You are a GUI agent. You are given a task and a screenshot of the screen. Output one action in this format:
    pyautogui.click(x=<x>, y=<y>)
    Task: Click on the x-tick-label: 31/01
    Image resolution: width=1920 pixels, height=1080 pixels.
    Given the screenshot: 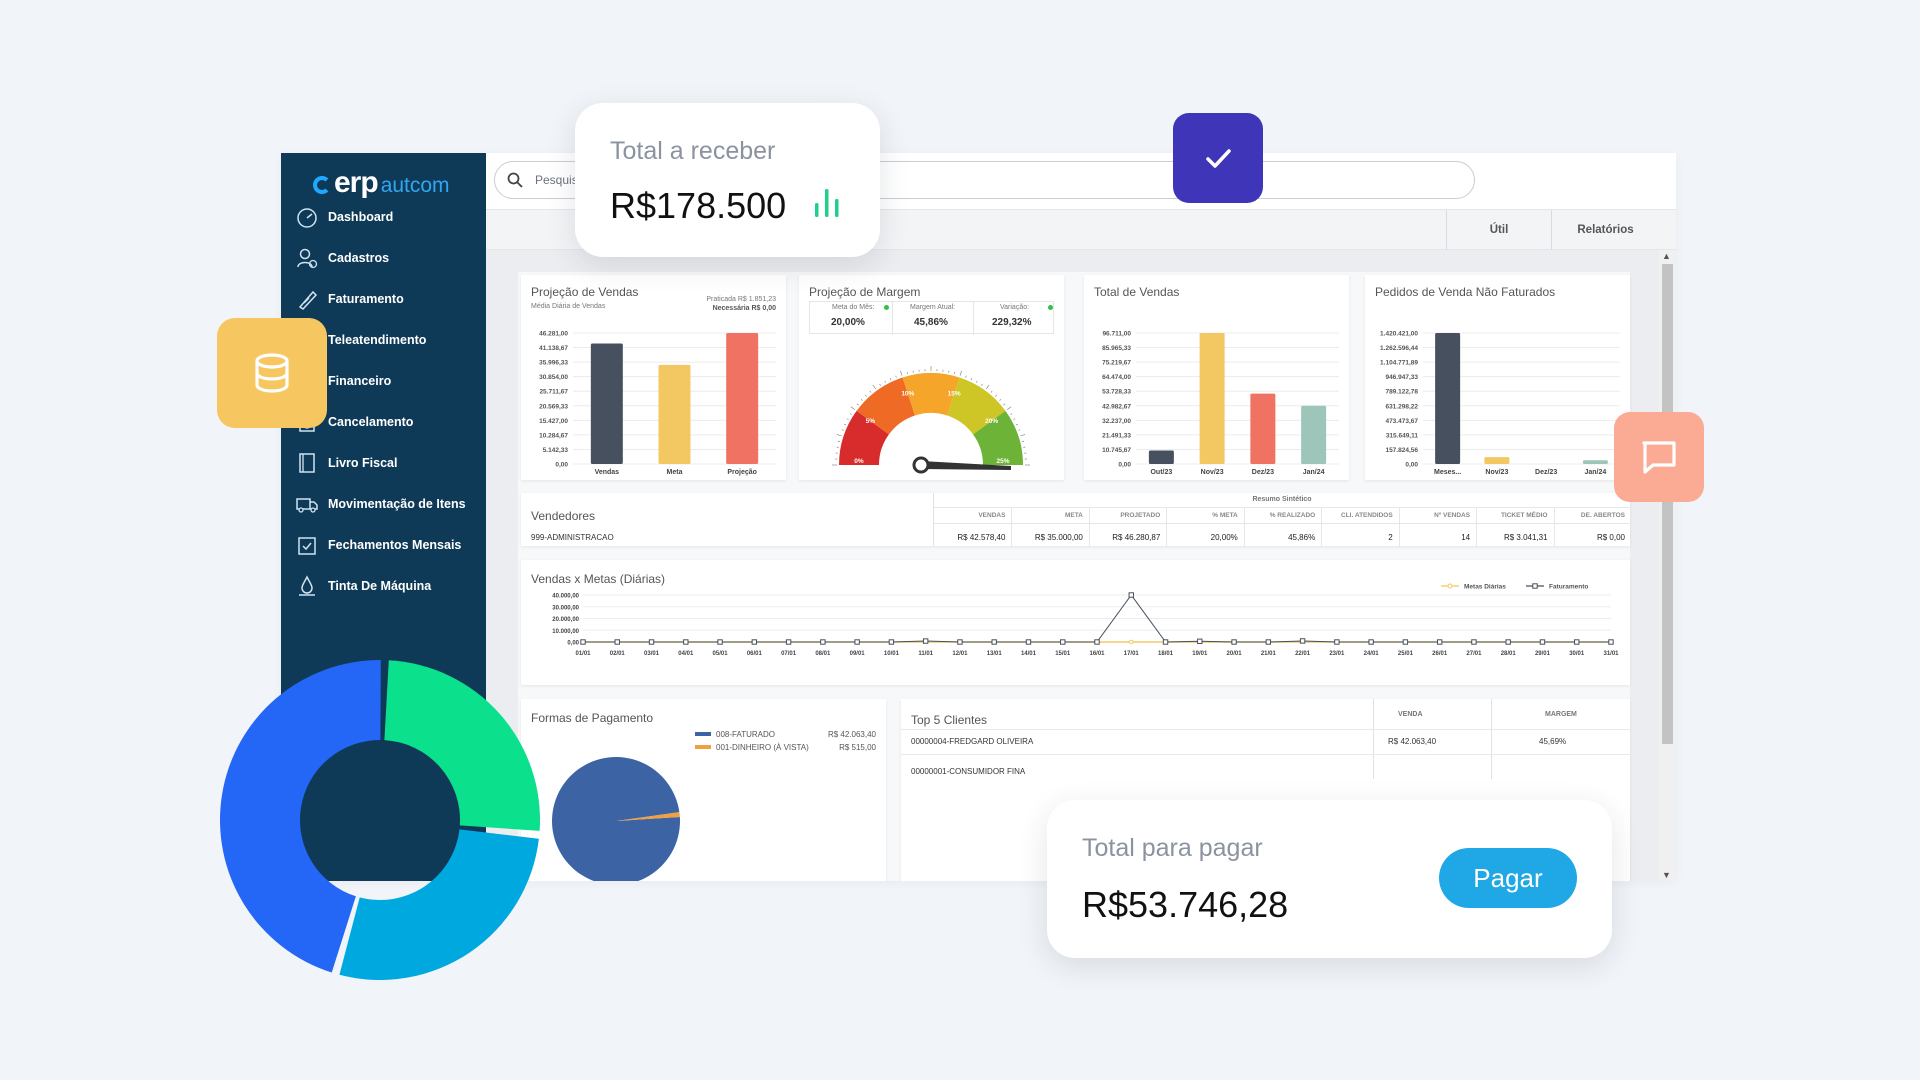 What is the action you would take?
    pyautogui.click(x=1611, y=654)
    